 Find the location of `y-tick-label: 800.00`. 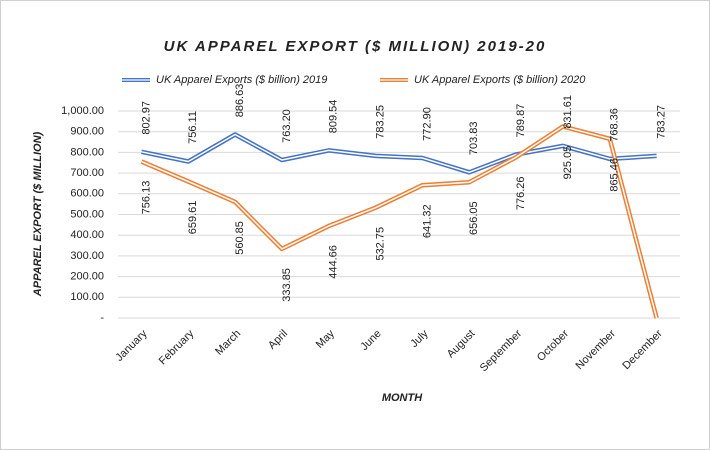

y-tick-label: 800.00 is located at coordinates (87, 152).